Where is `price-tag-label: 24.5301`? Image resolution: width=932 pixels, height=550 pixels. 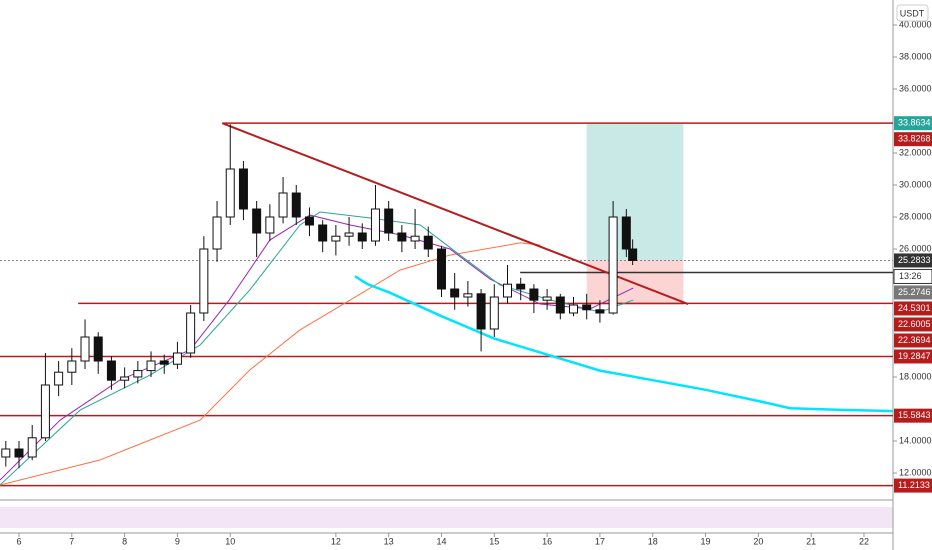 price-tag-label: 24.5301 is located at coordinates (914, 308).